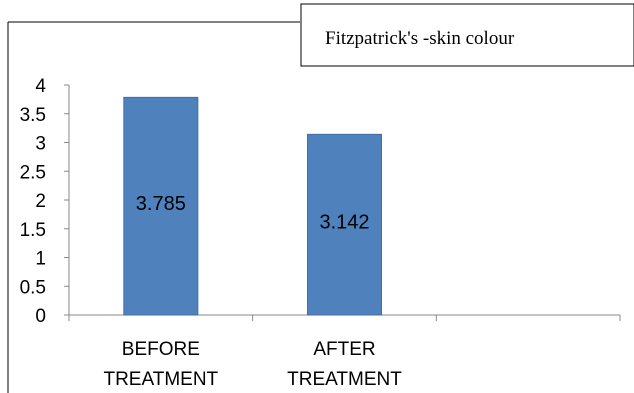  I want to click on data-label: 3.785, so click(161, 204).